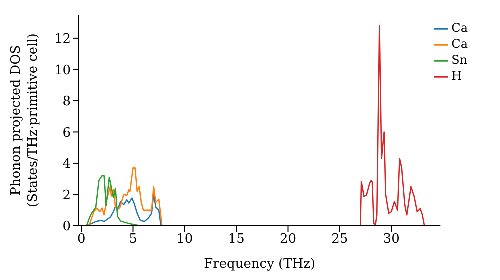 Image resolution: width=500 pixels, height=280 pixels. Describe the element at coordinates (391, 240) in the screenshot. I see `x-tick-label: 30` at that location.